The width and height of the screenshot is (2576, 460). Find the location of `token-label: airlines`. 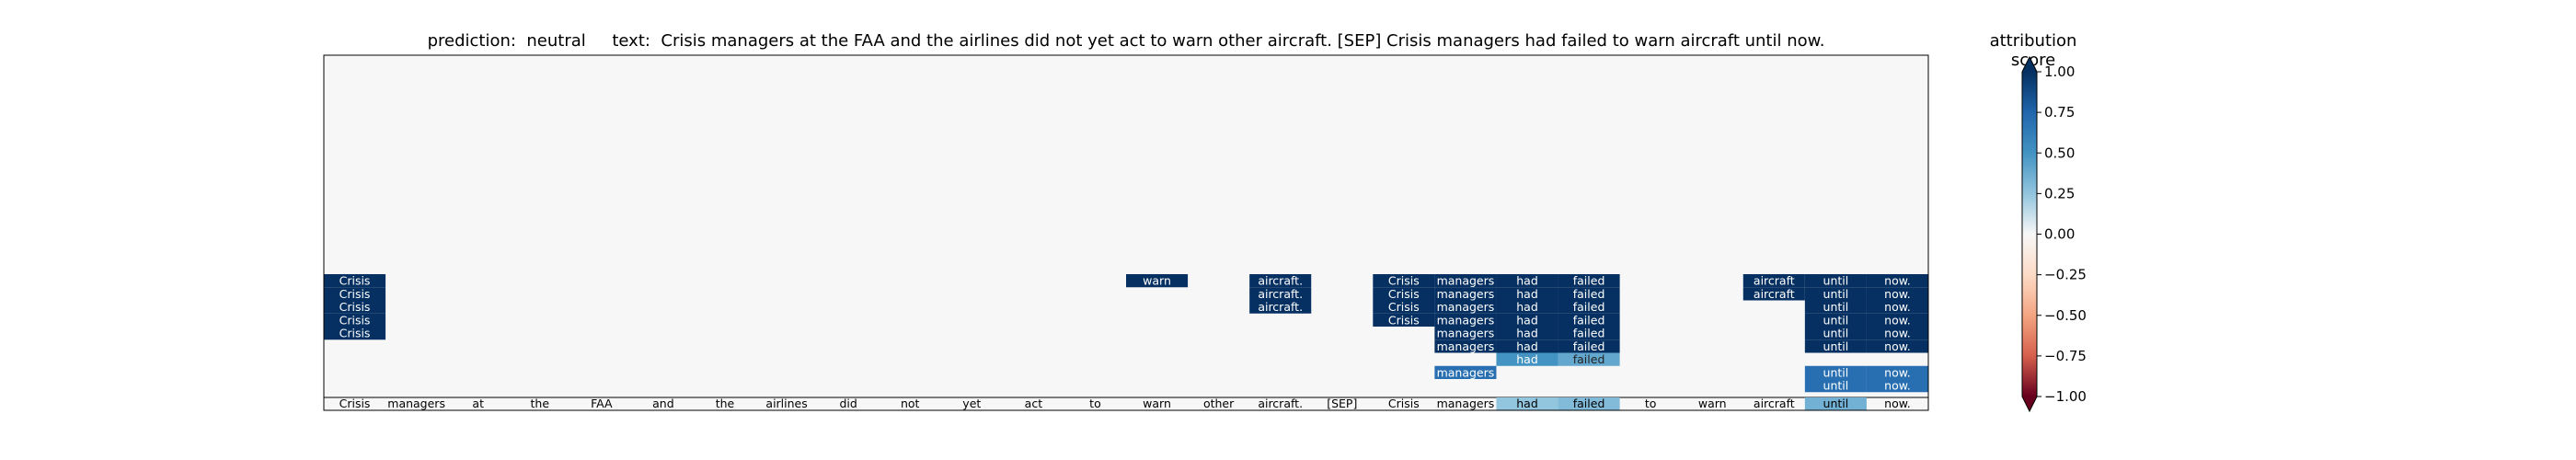

token-label: airlines is located at coordinates (786, 403).